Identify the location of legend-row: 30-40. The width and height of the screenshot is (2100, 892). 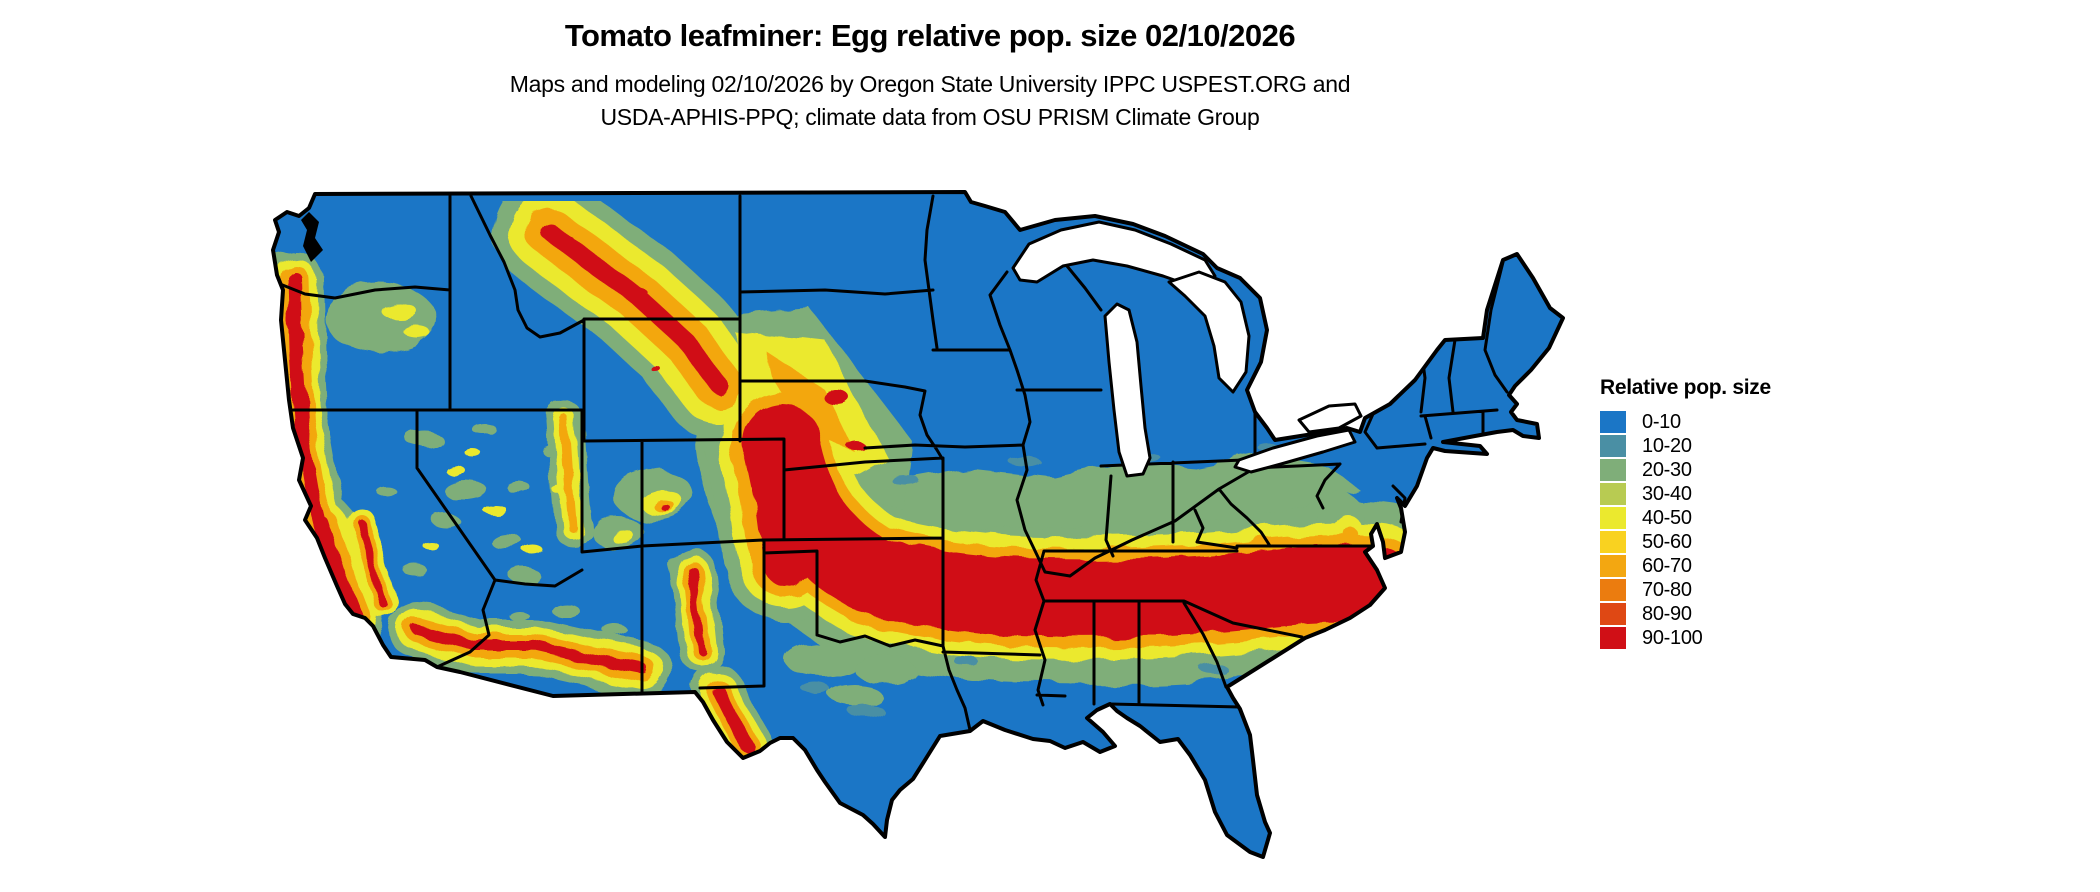
(1765, 494).